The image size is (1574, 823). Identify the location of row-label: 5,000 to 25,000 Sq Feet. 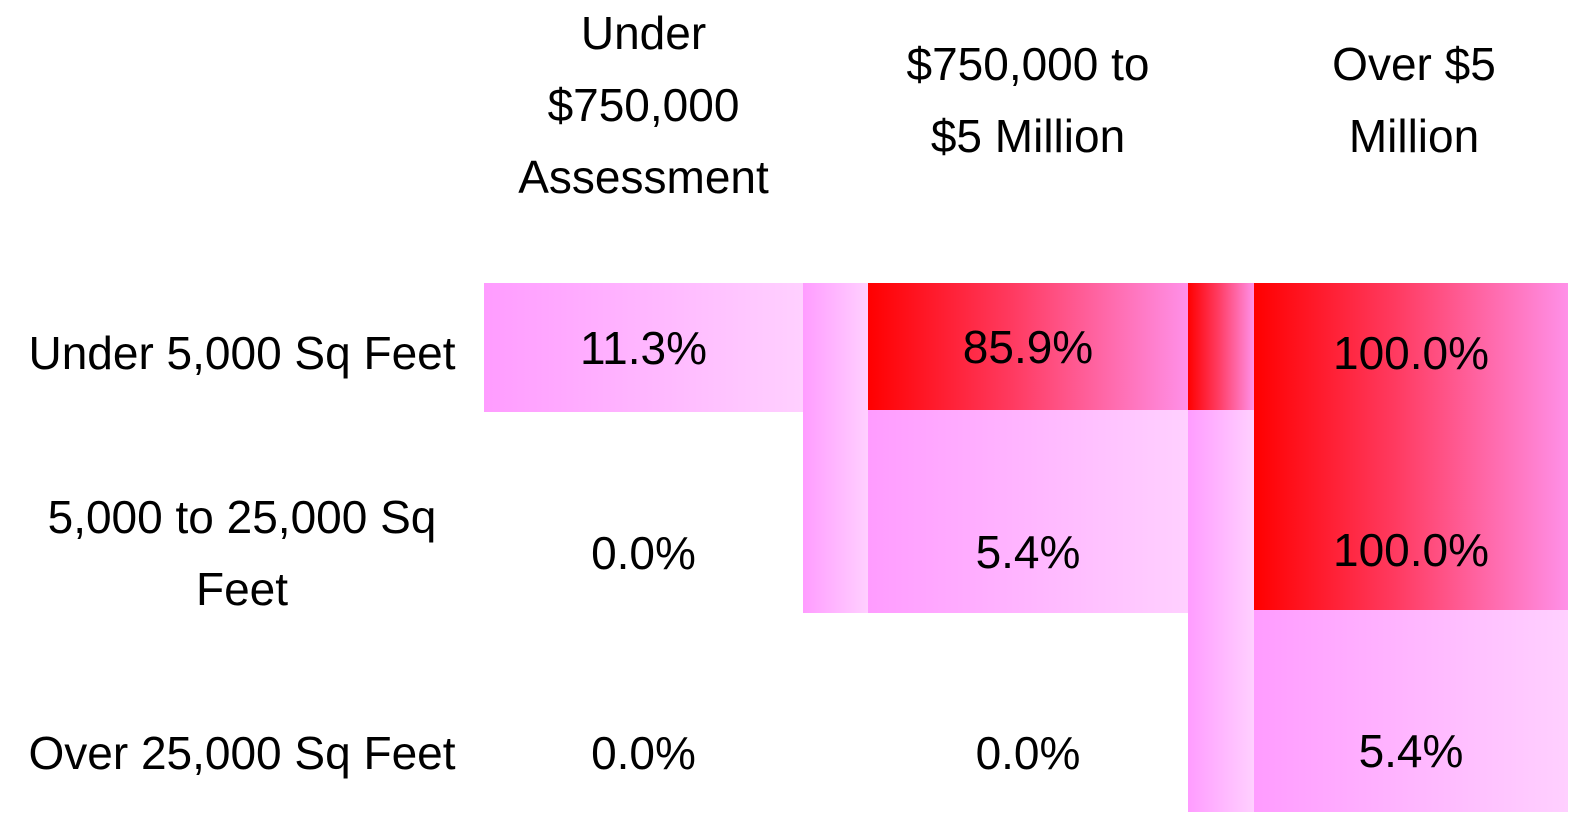
(242, 553).